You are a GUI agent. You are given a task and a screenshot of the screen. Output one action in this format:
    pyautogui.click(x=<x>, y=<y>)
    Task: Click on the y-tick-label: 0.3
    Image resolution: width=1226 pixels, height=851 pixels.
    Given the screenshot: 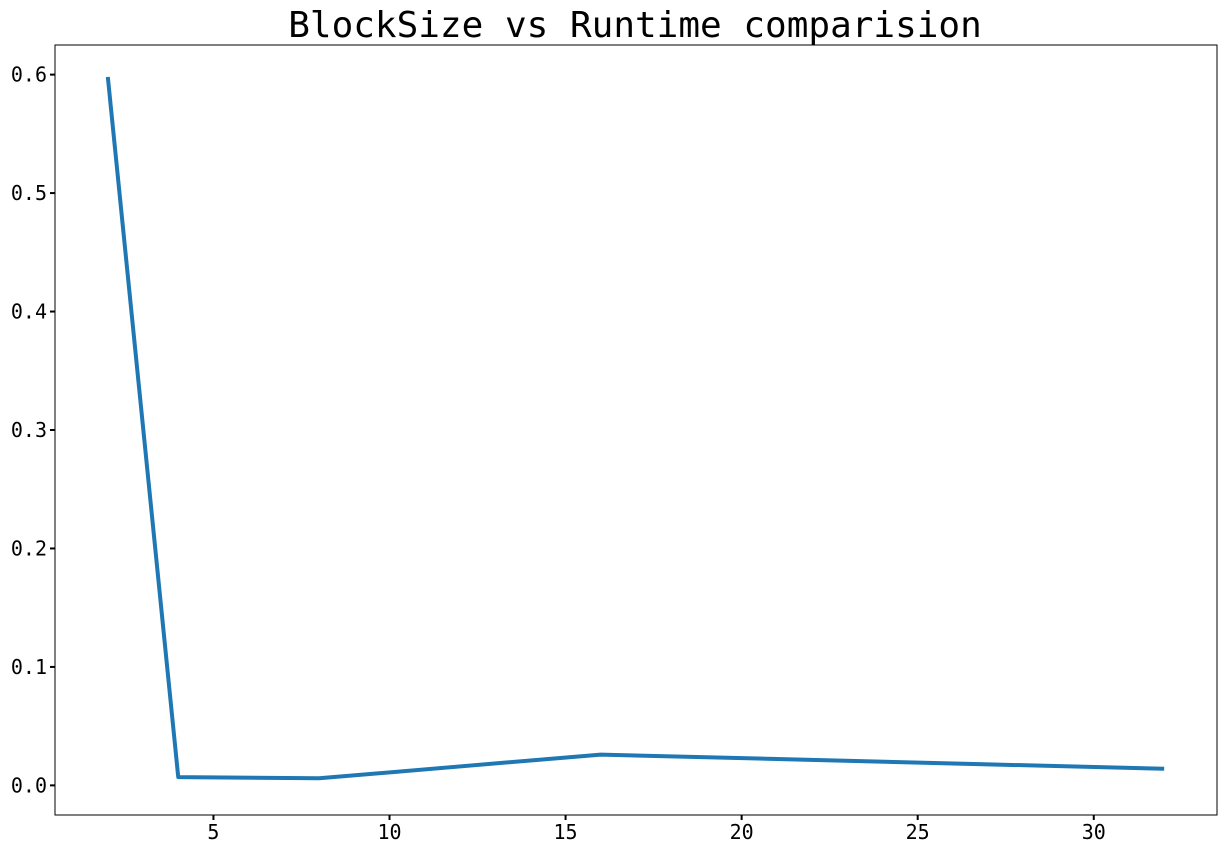 What is the action you would take?
    pyautogui.click(x=29, y=430)
    